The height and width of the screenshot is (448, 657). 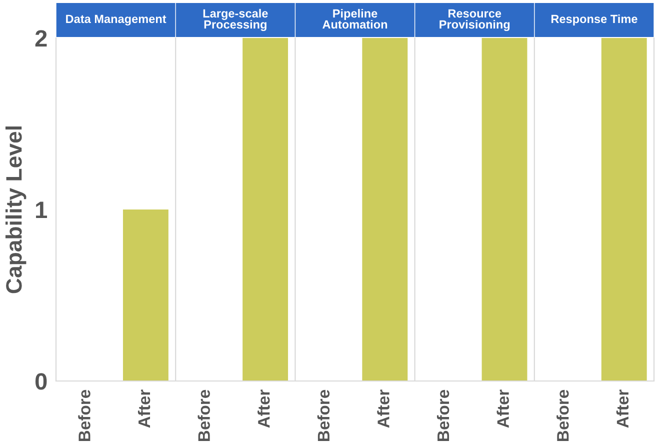 I want to click on y-tick-label: 1, so click(x=42, y=210).